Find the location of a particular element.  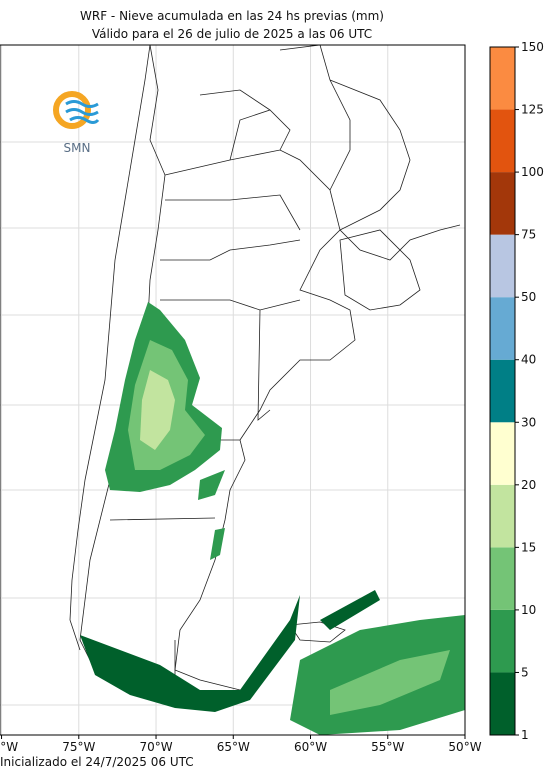

x-tick-label: 75°W is located at coordinates (78, 747).